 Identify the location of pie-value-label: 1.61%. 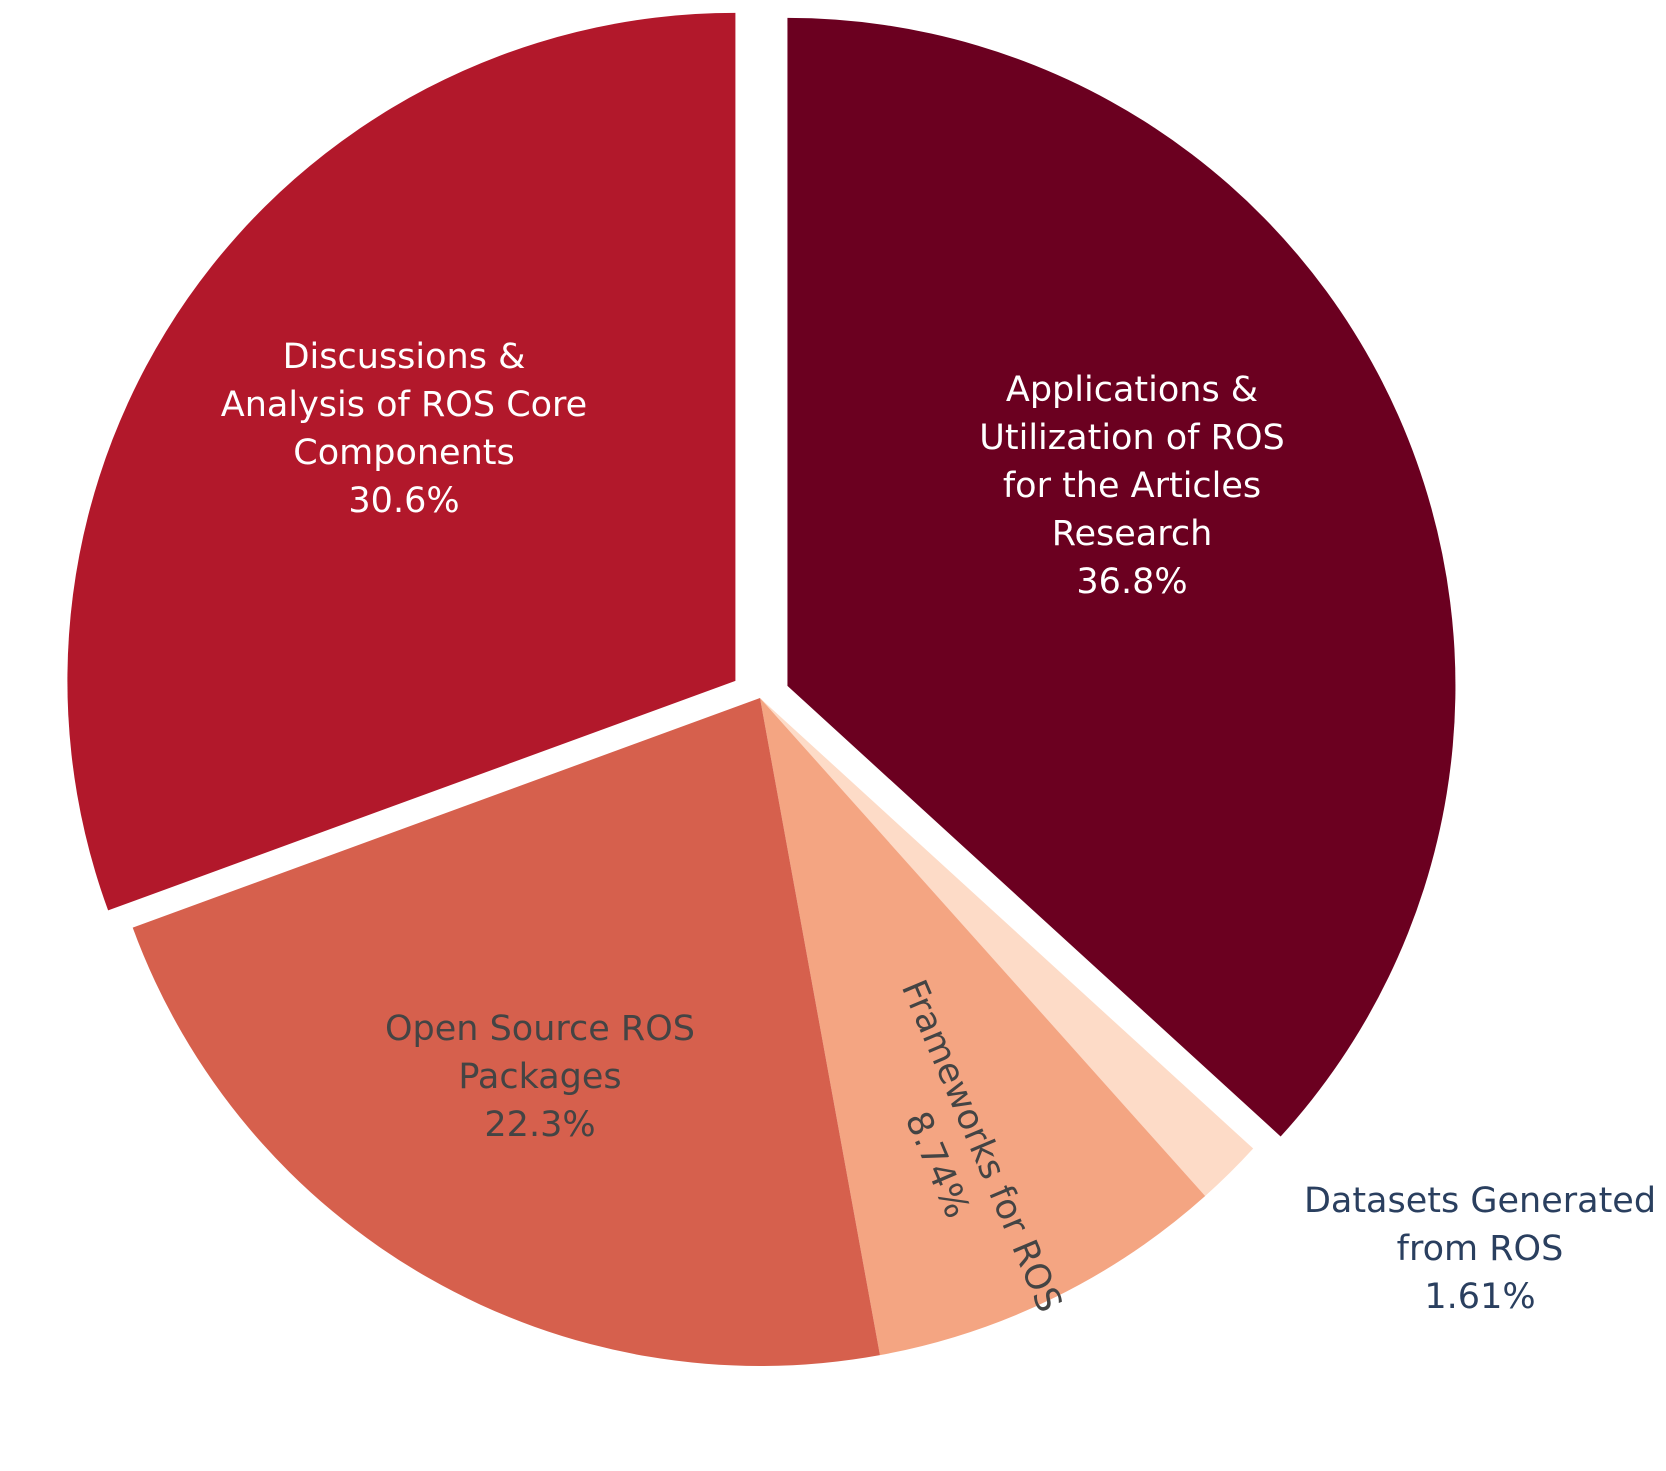
(1479, 1297).